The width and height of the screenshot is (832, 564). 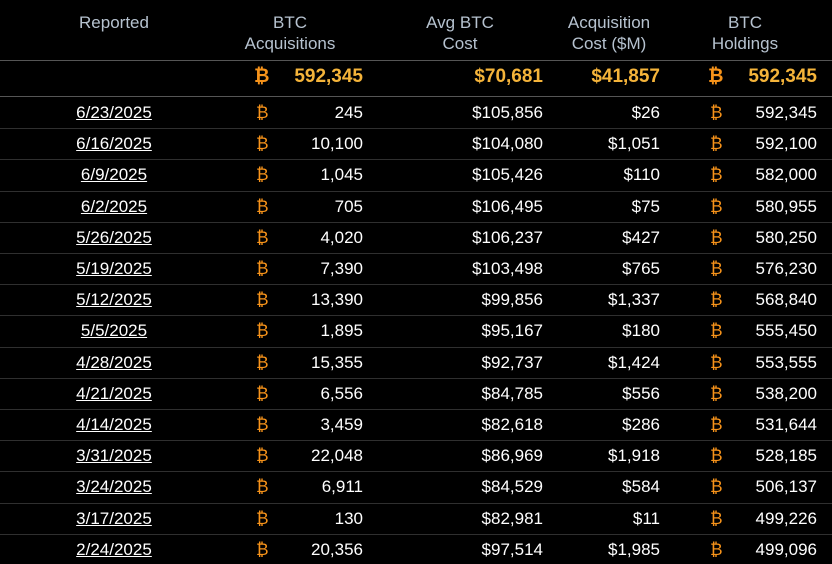 I want to click on cell-value: 1,045, so click(x=341, y=175).